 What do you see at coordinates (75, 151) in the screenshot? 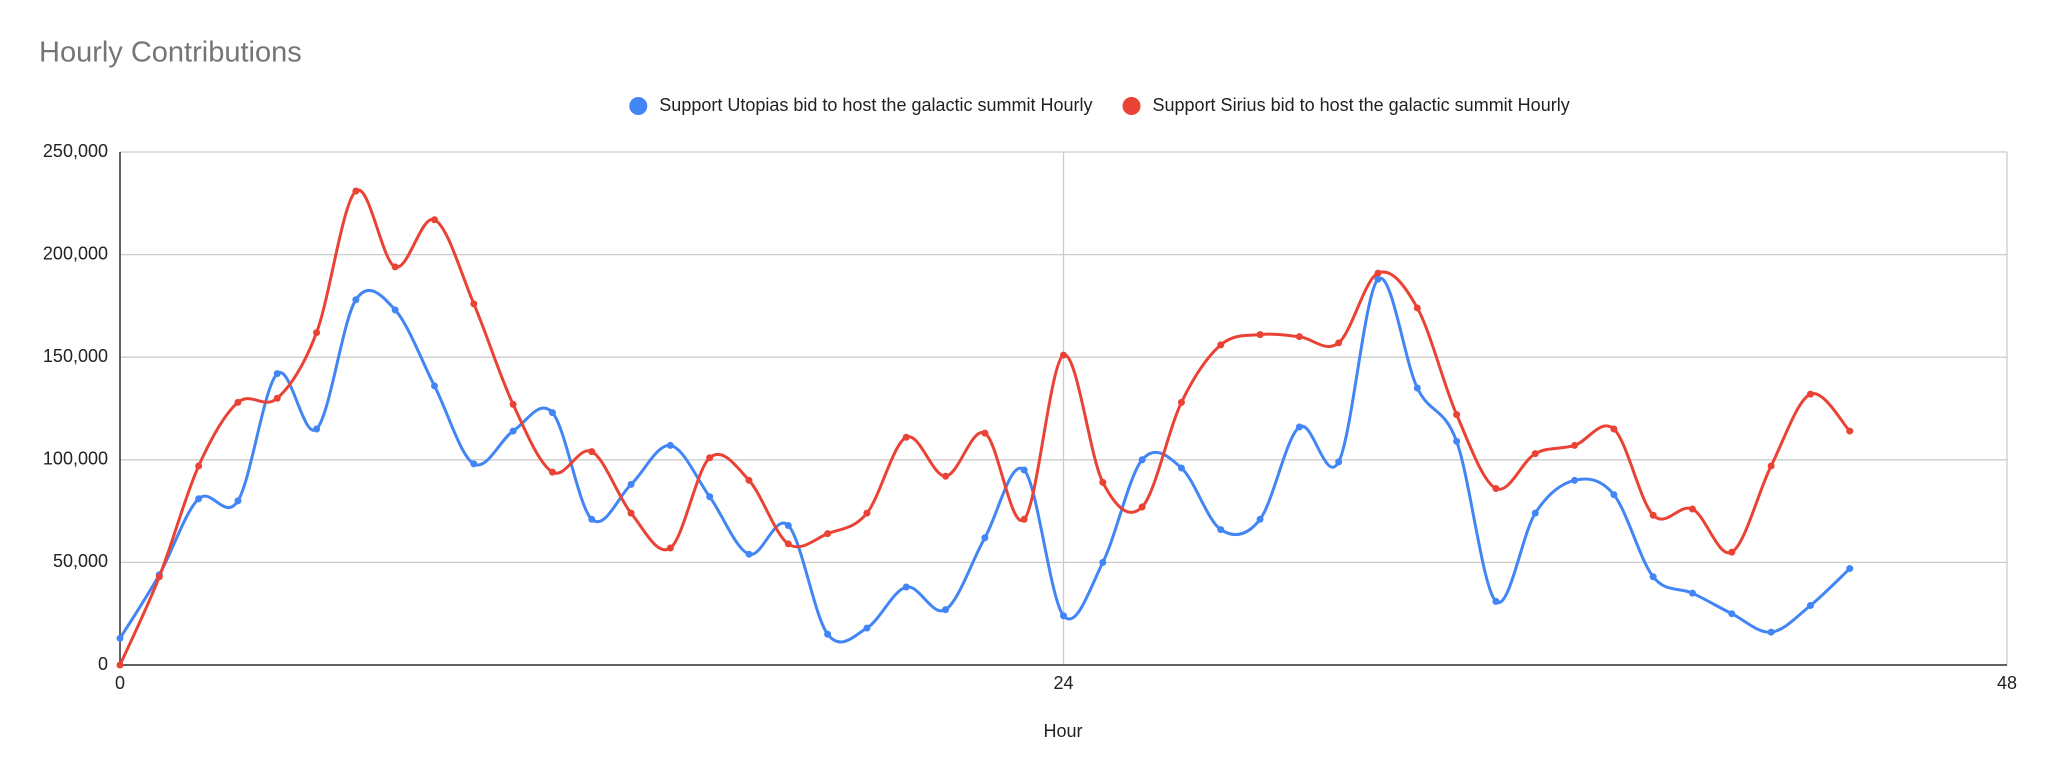
I see `y-tick-label: 250,000` at bounding box center [75, 151].